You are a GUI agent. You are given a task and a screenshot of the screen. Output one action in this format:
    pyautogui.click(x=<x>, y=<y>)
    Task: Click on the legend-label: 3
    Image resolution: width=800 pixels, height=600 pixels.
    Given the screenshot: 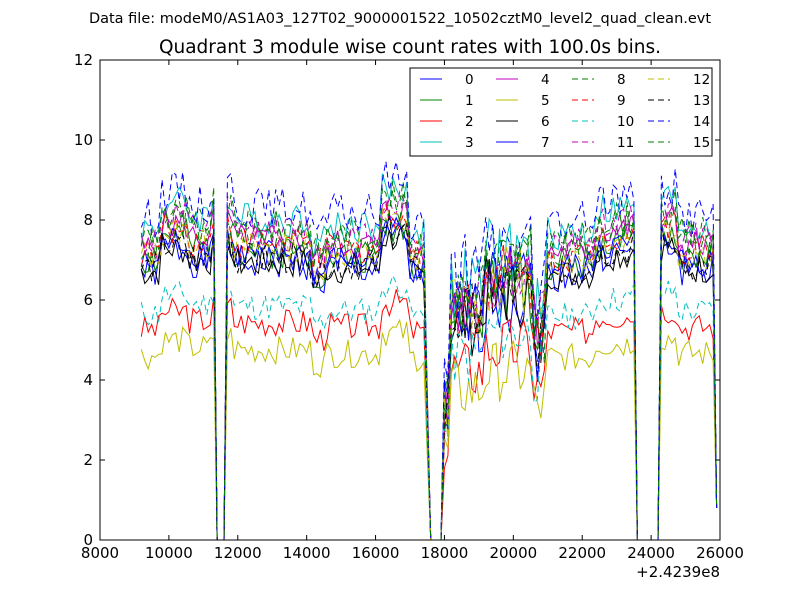 What is the action you would take?
    pyautogui.click(x=469, y=143)
    